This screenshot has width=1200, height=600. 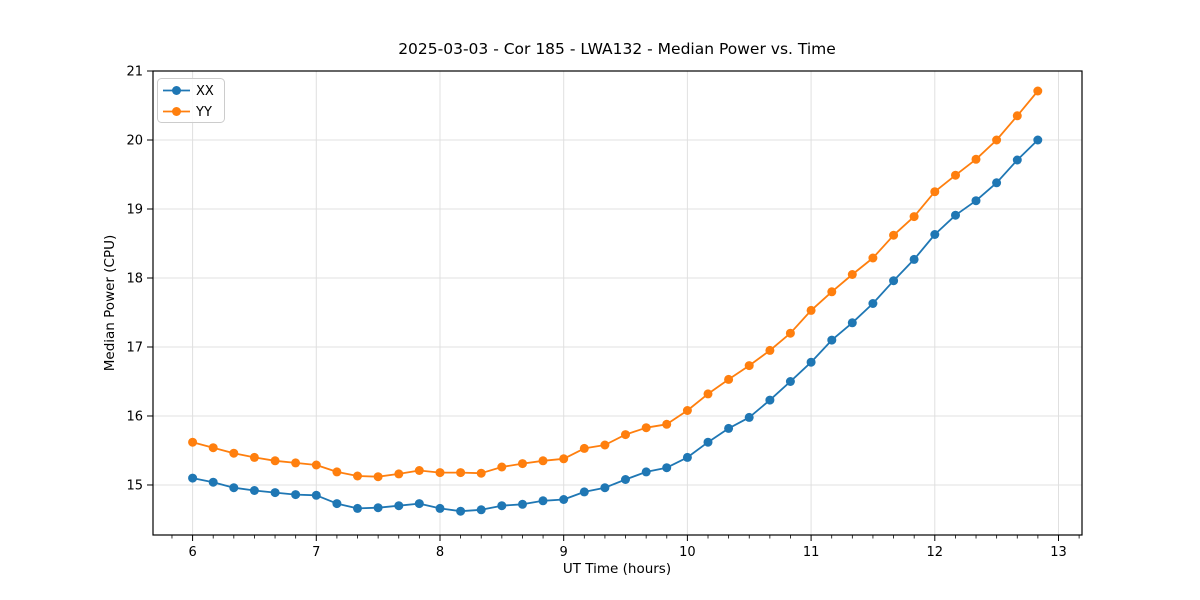 What do you see at coordinates (134, 140) in the screenshot?
I see `y-tick-label: 20` at bounding box center [134, 140].